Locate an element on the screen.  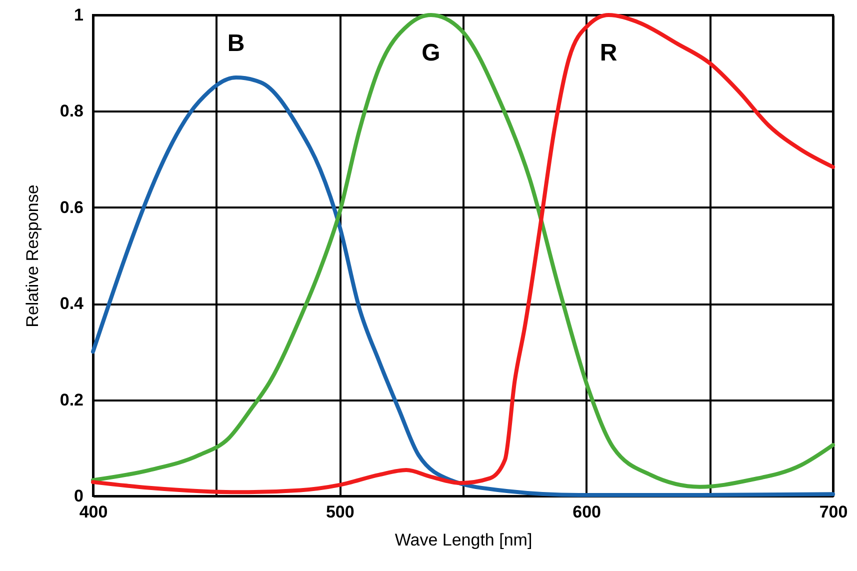
y-tick-label: 0.6 is located at coordinates (72, 207).